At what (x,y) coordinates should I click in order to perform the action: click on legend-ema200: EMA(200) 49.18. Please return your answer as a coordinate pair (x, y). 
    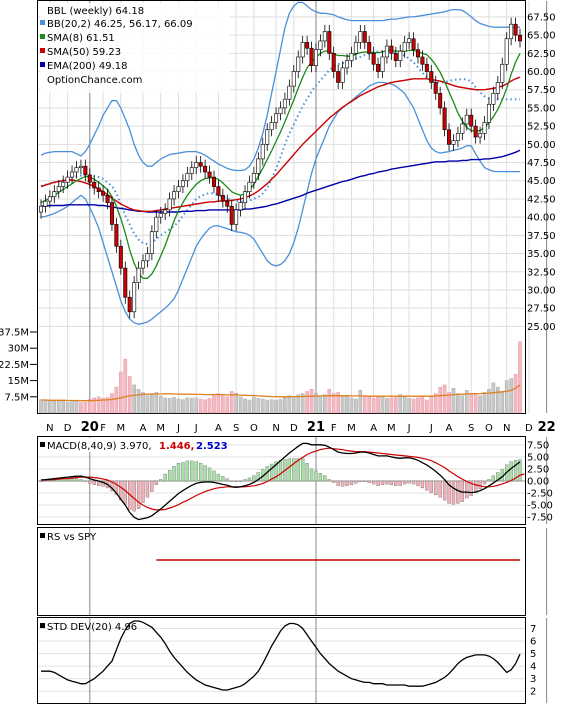
    Looking at the image, I should click on (87, 66).